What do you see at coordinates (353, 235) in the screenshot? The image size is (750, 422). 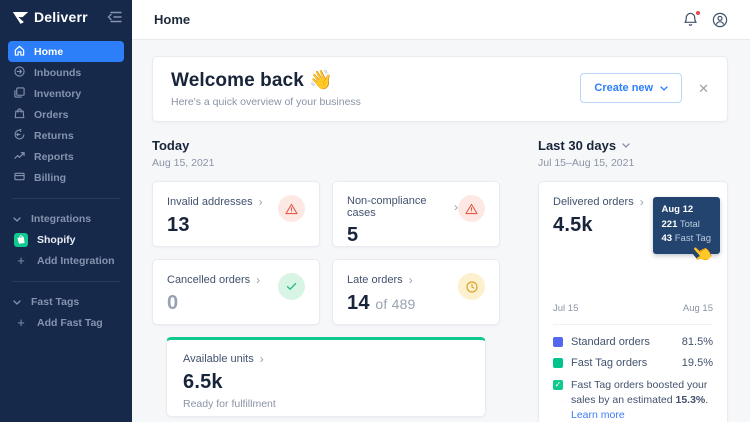 I see `stat-value: 5` at bounding box center [353, 235].